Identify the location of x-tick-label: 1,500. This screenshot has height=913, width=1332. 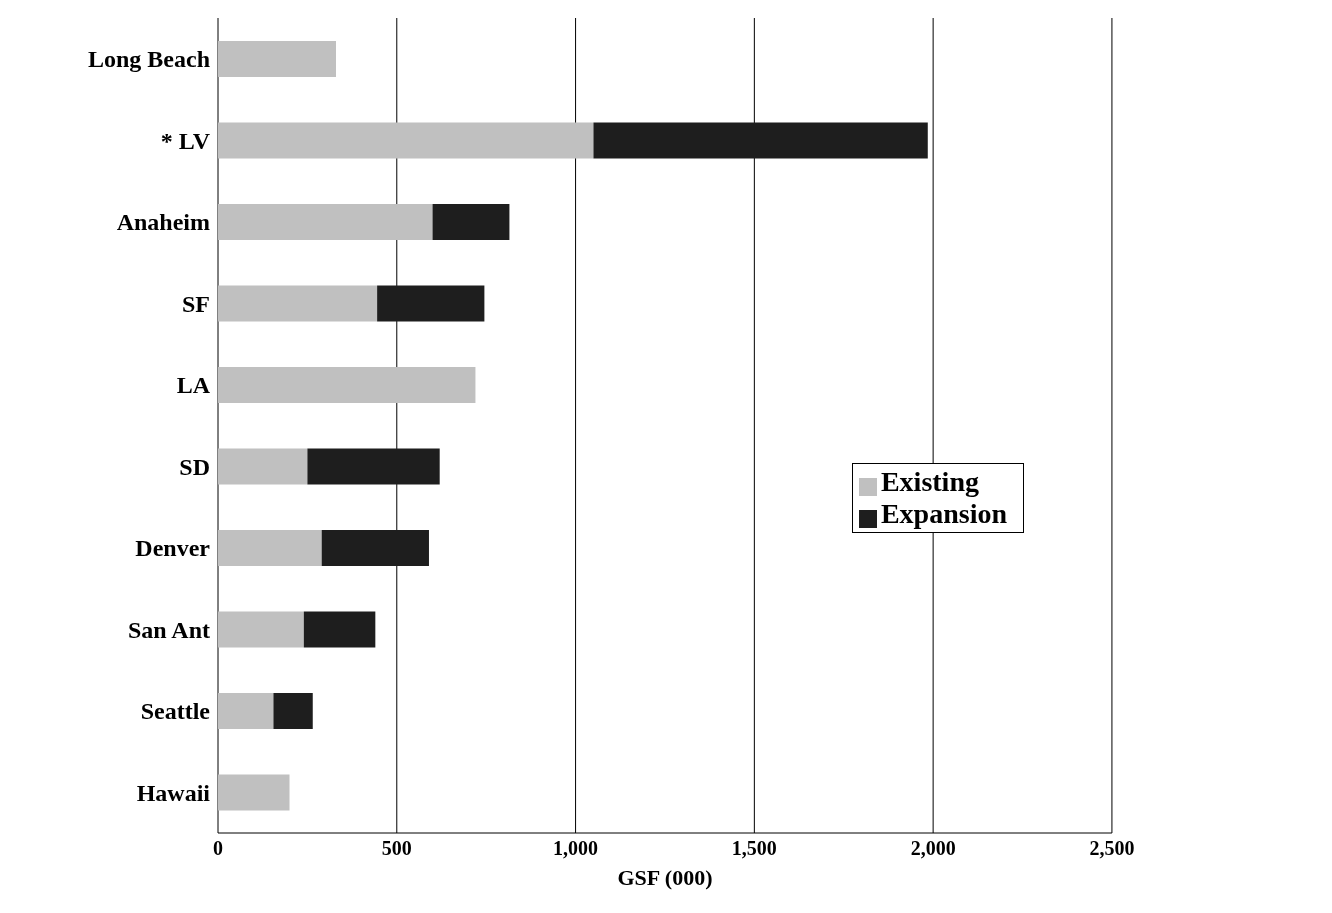
(754, 848).